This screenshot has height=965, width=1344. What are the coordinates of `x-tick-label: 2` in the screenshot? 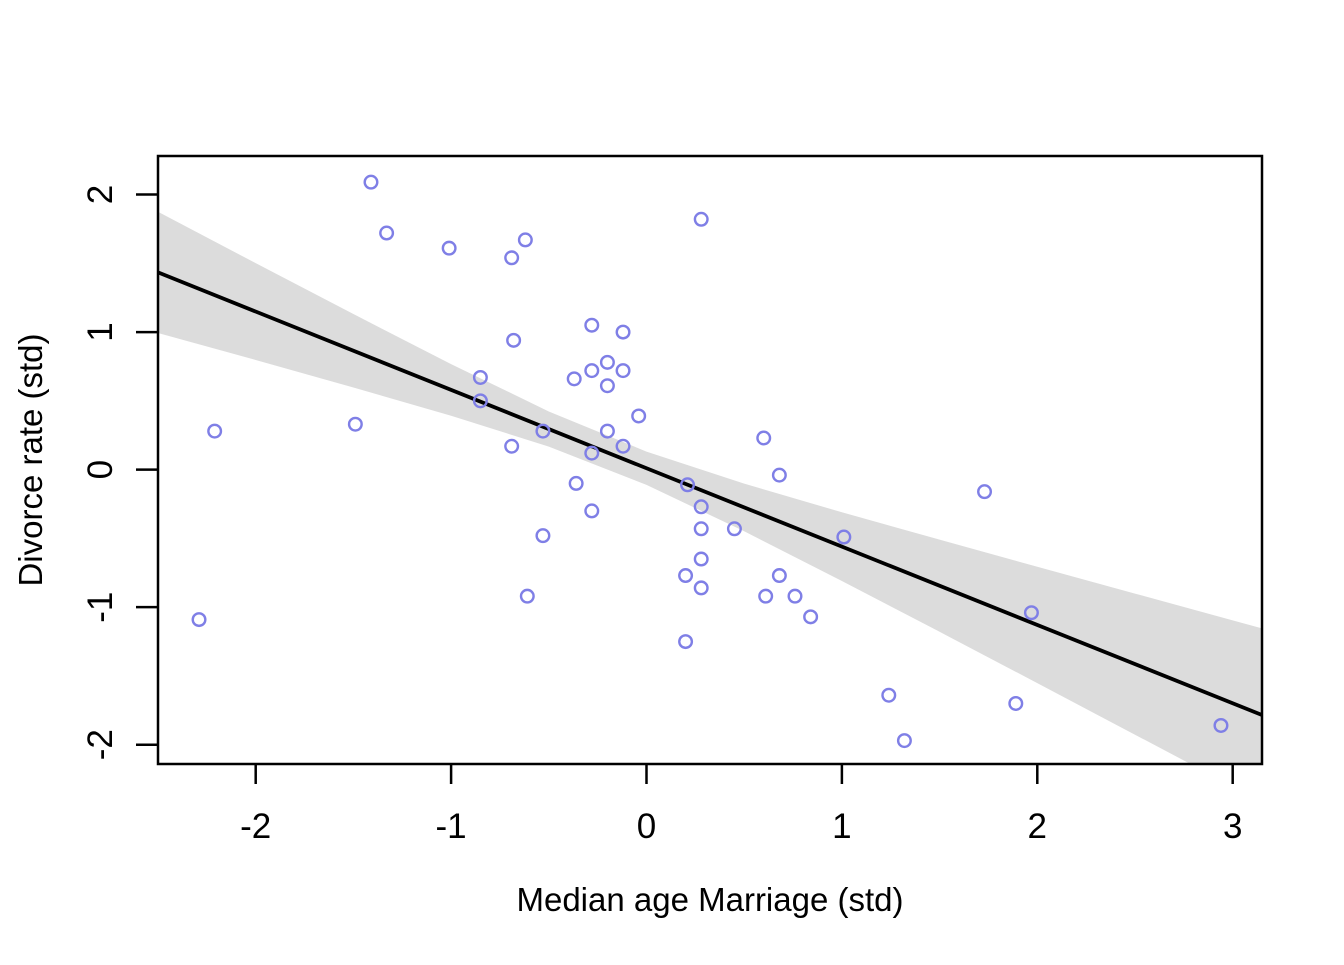 It's located at (1037, 826).